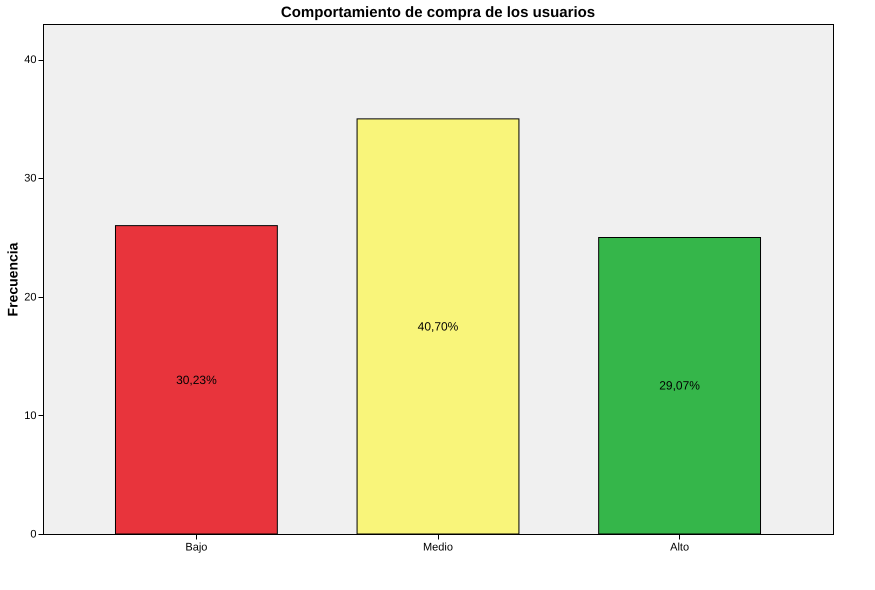 The width and height of the screenshot is (875, 590). Describe the element at coordinates (30, 178) in the screenshot. I see `y-tick-label: 30` at that location.